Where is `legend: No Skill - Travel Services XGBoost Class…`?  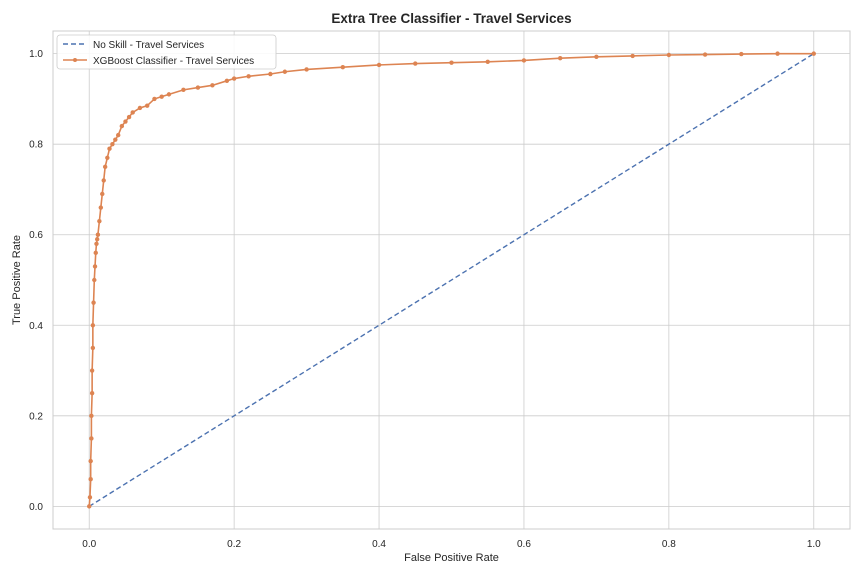
legend: No Skill - Travel Services XGBoost Class… is located at coordinates (166, 52).